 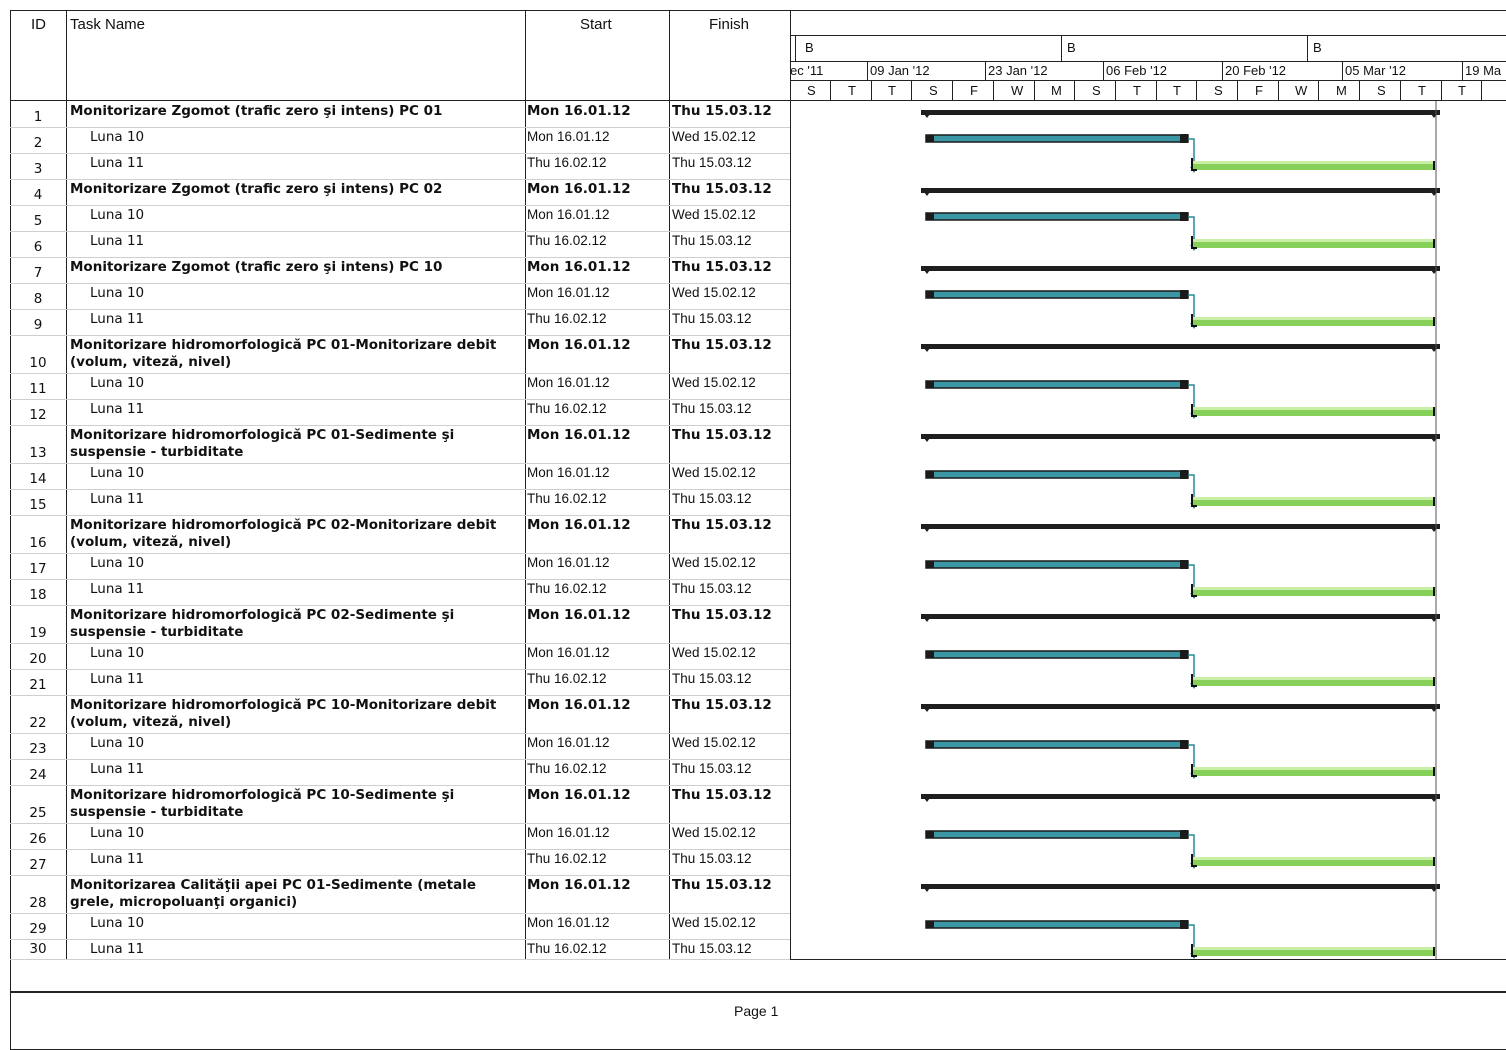 I want to click on timescale-mid-label: 23 Jan '12, so click(x=1018, y=70).